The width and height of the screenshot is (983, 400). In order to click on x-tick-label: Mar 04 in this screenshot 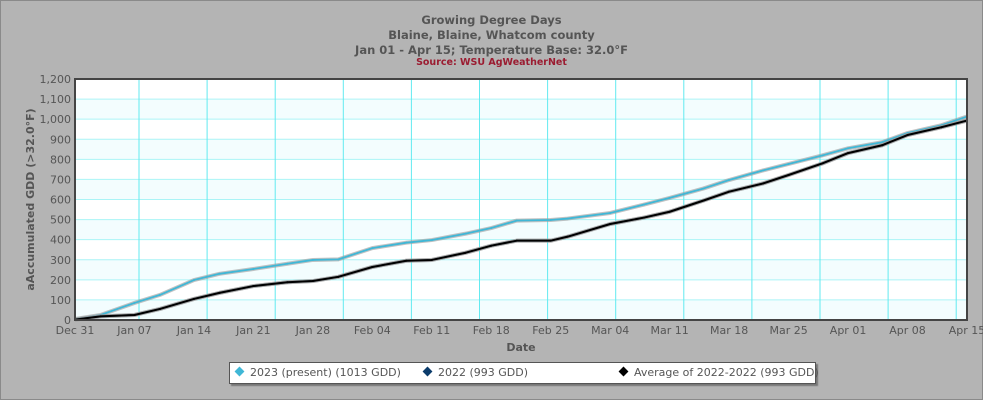, I will do `click(610, 330)`.